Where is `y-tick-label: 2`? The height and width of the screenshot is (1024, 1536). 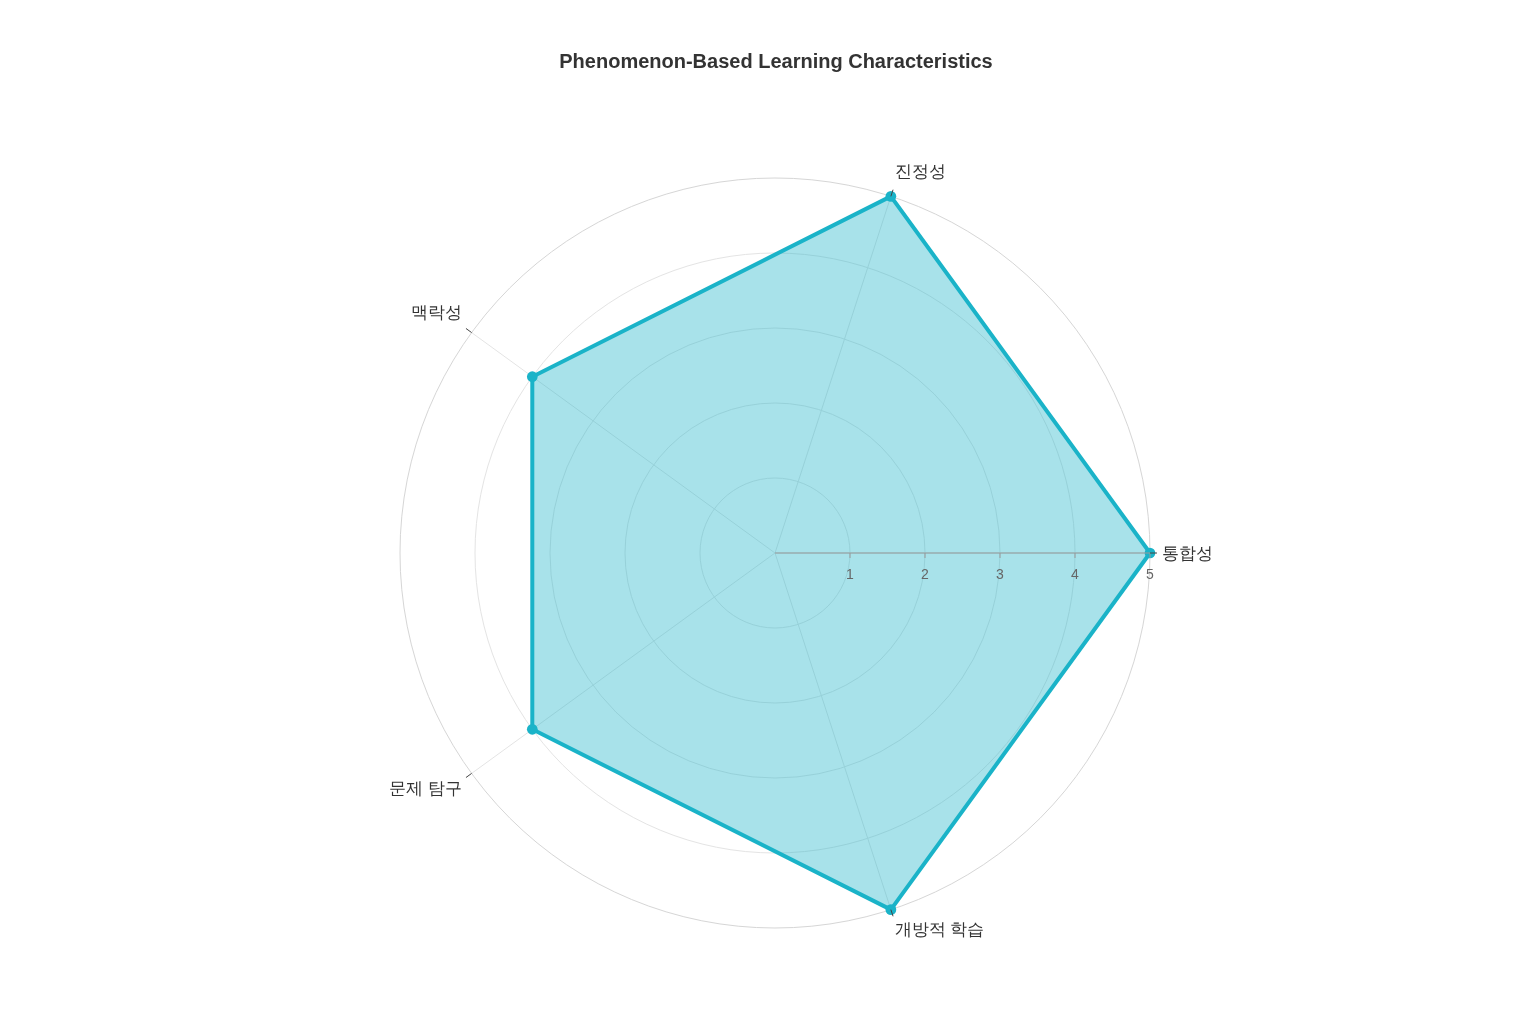 y-tick-label: 2 is located at coordinates (925, 574).